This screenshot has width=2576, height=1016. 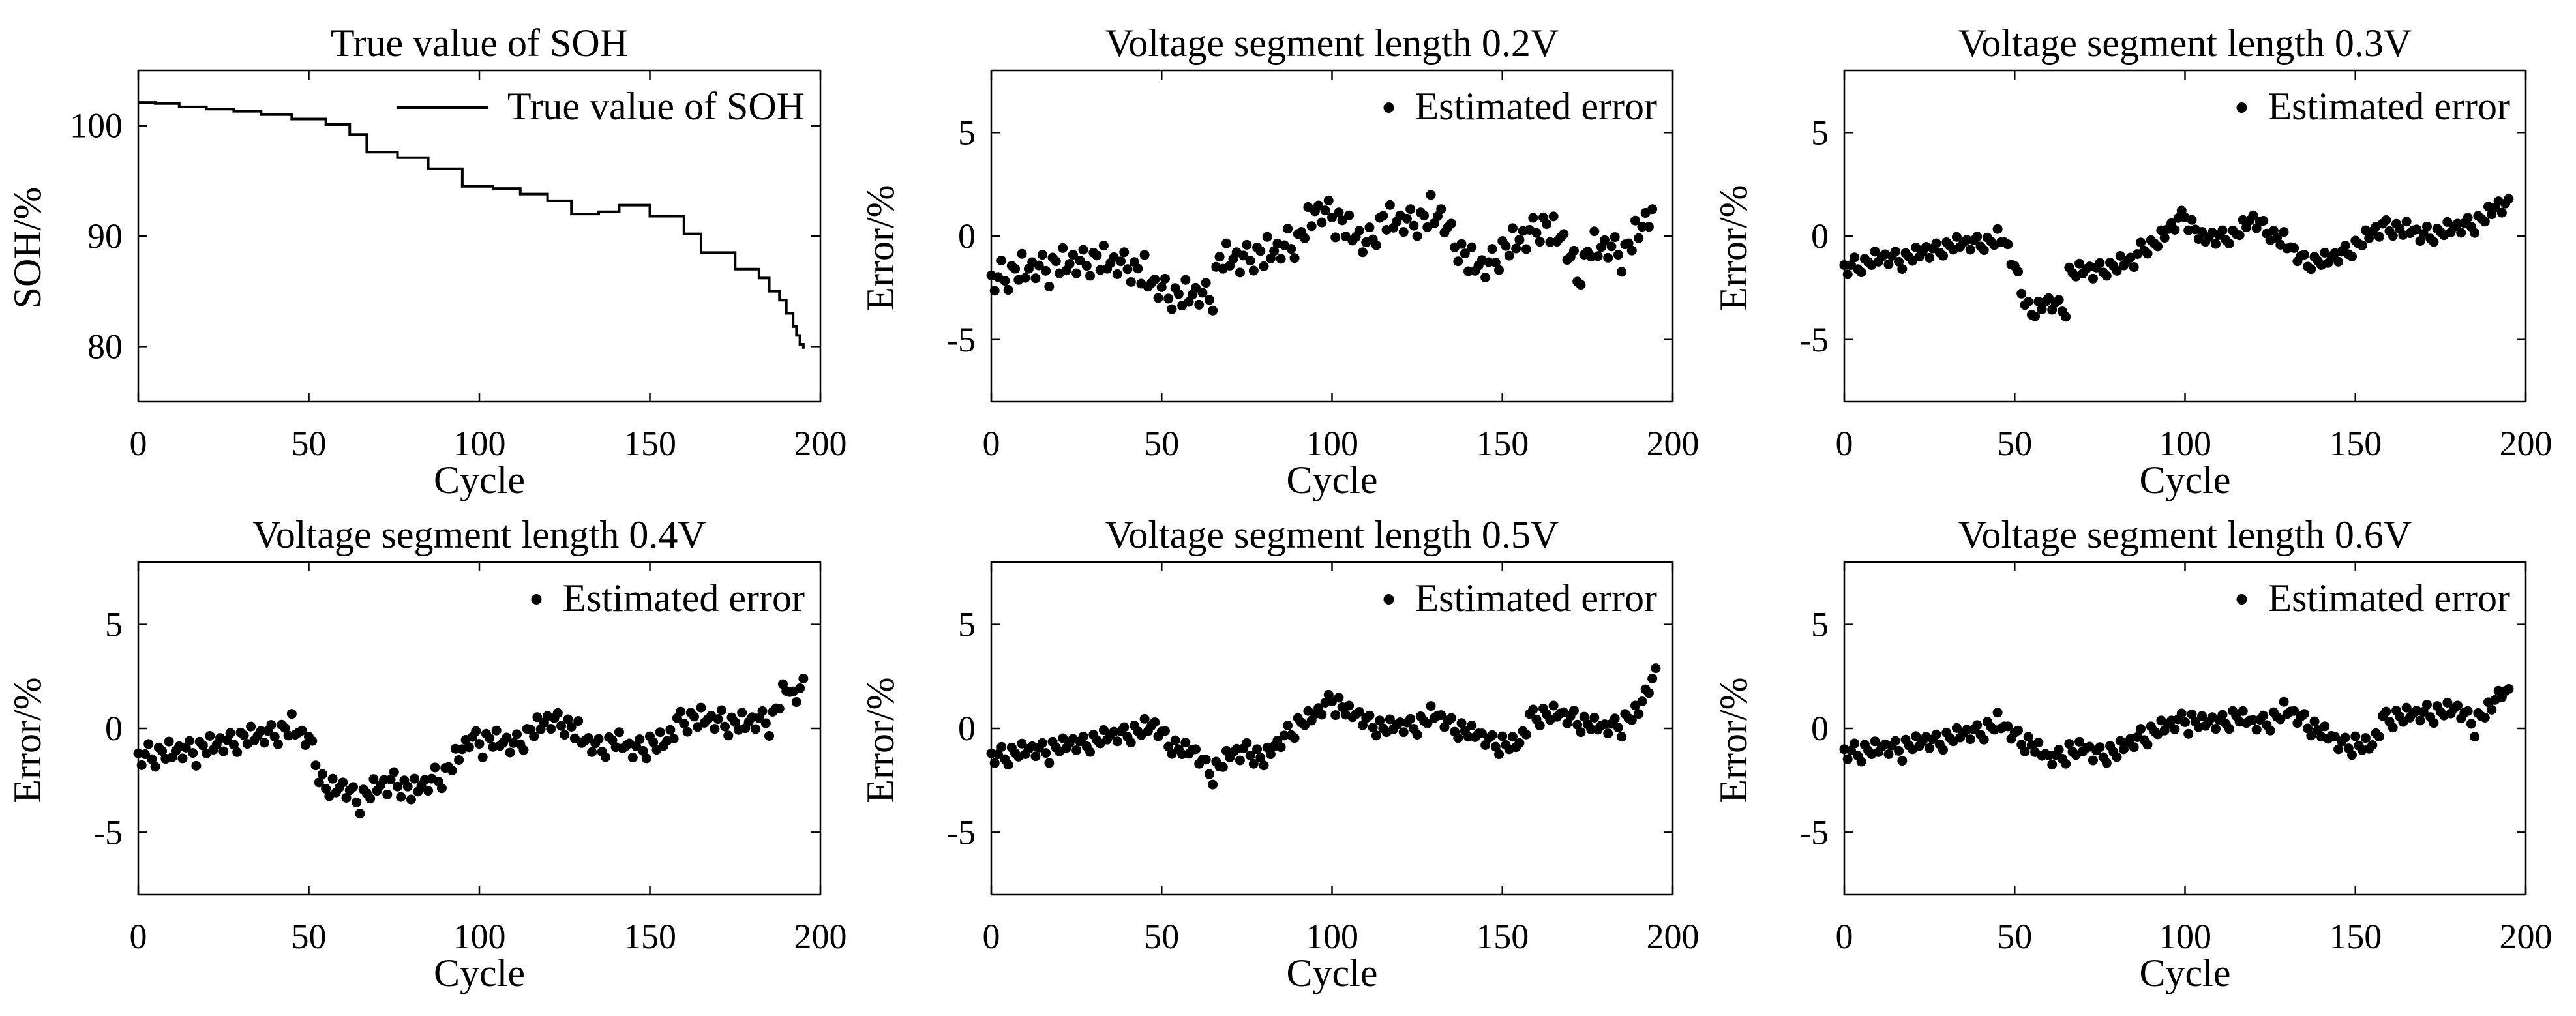 What do you see at coordinates (1844, 443) in the screenshot?
I see `x-tick-label: 0` at bounding box center [1844, 443].